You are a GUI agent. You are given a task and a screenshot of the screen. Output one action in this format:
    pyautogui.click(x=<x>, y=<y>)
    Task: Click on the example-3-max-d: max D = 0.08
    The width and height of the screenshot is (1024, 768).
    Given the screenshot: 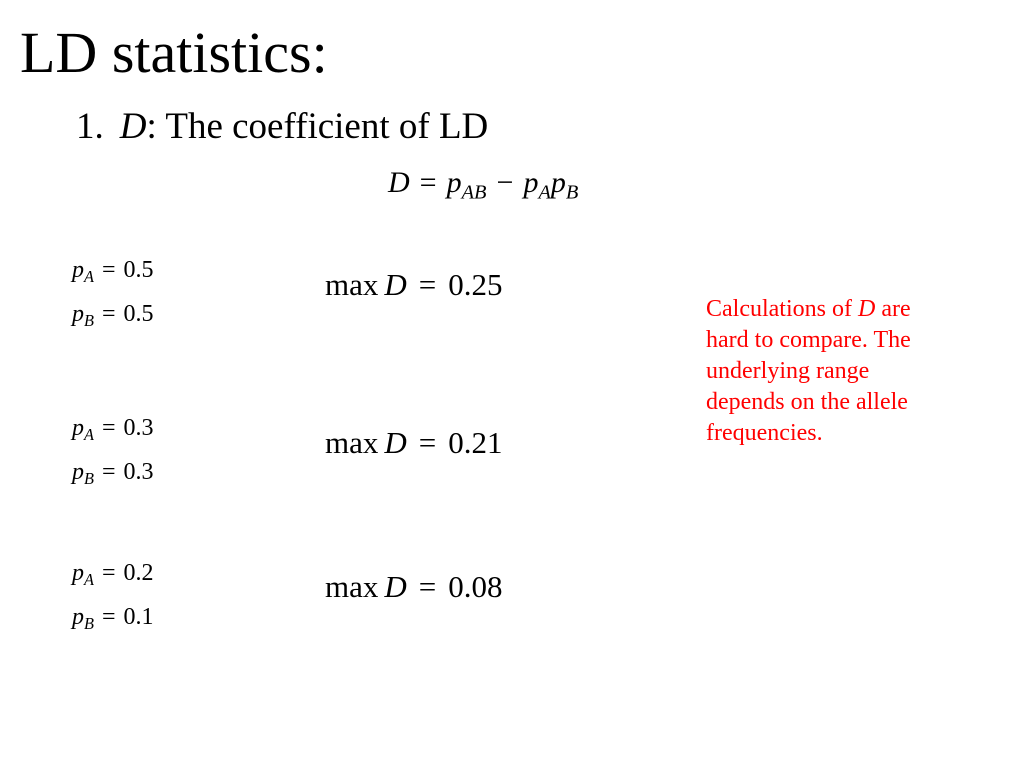 What is the action you would take?
    pyautogui.click(x=414, y=586)
    